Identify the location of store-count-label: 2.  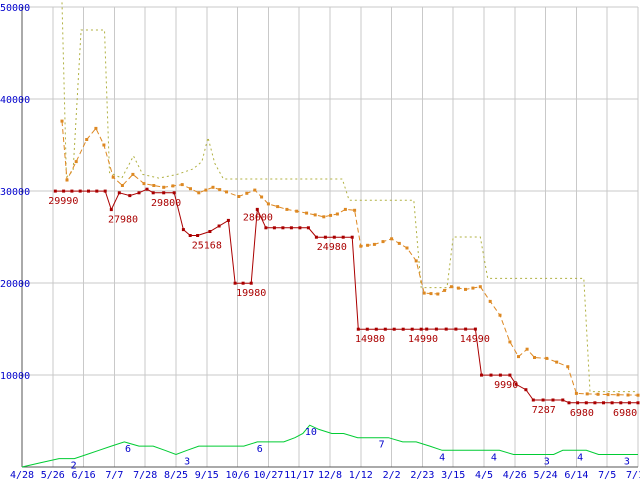
(74, 466).